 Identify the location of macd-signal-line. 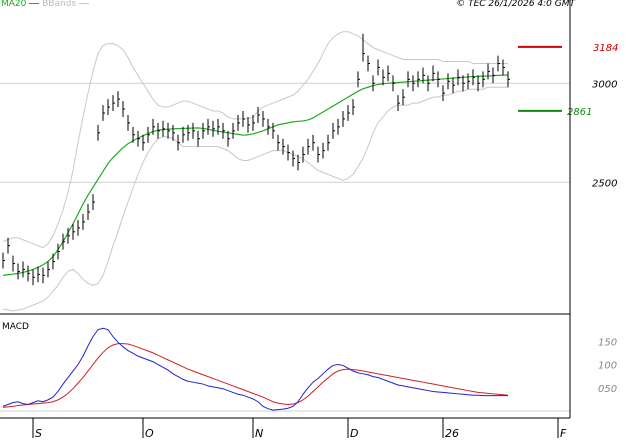
(255, 375).